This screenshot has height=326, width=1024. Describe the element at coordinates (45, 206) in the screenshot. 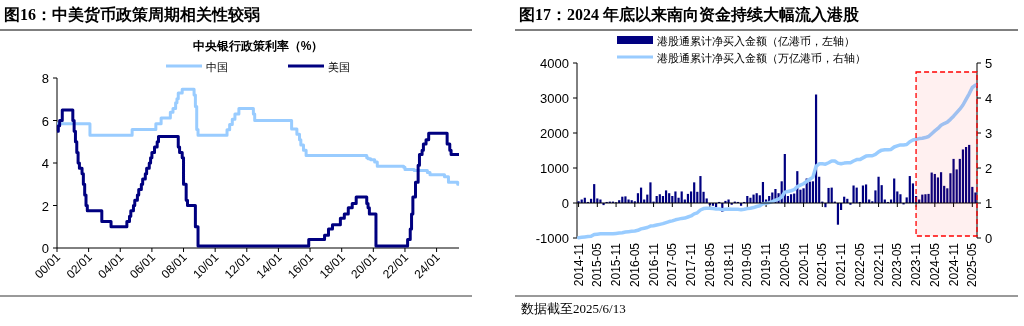

I see `y-tick-label: 2` at that location.